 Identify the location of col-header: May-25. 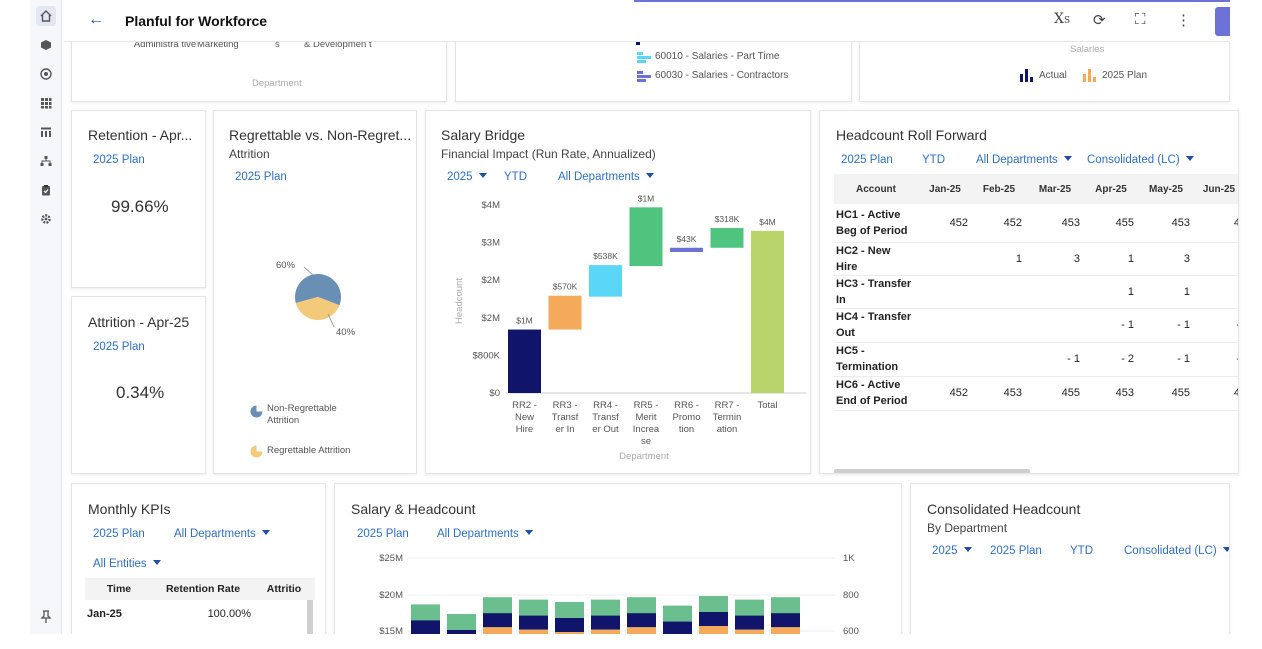
(1166, 189).